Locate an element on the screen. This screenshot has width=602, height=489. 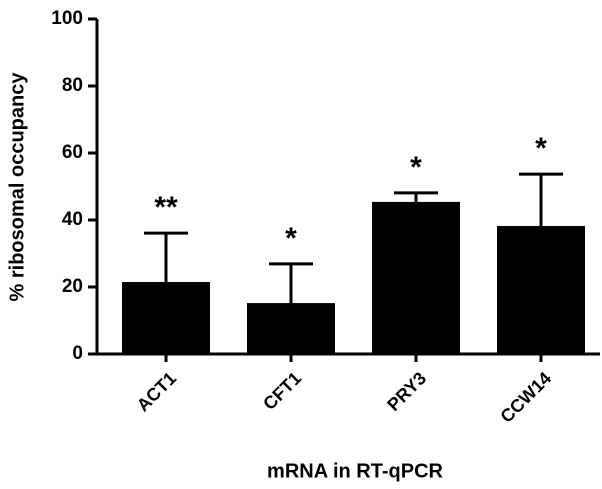
y-axis-title: % ribosomal occupancy is located at coordinates (17, 187).